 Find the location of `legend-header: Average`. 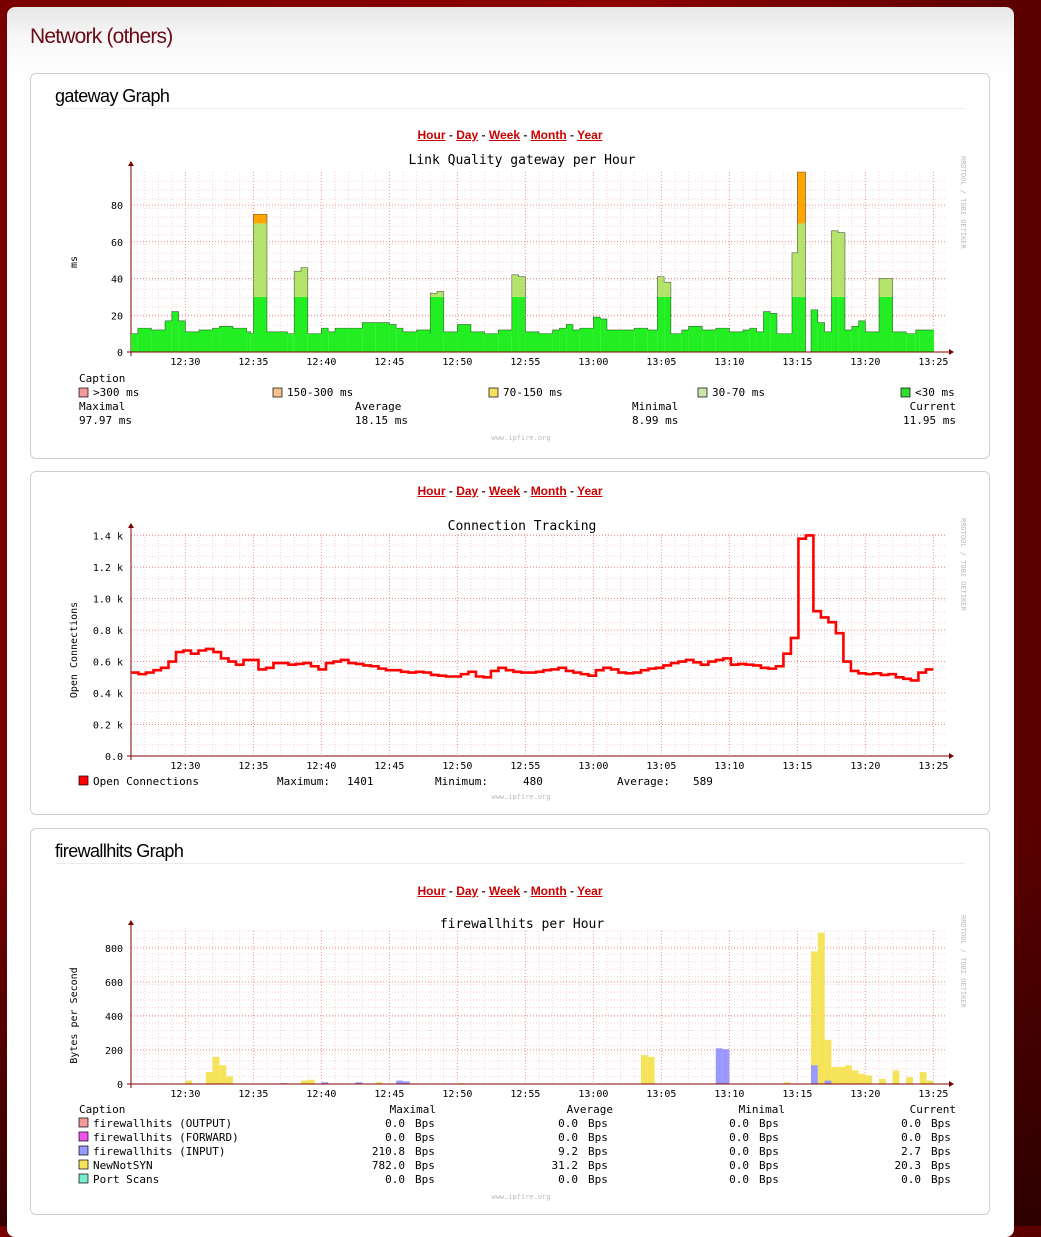

legend-header: Average is located at coordinates (590, 1109).